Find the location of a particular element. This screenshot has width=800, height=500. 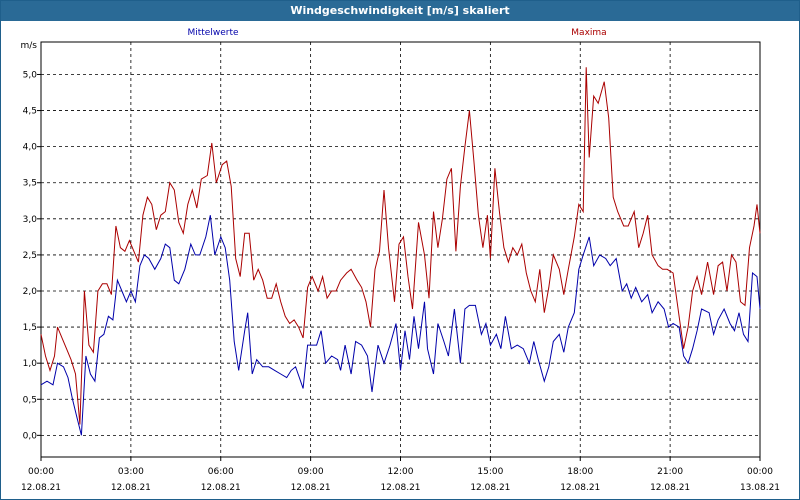

y-tick-label: 4,5 is located at coordinates (30, 112).